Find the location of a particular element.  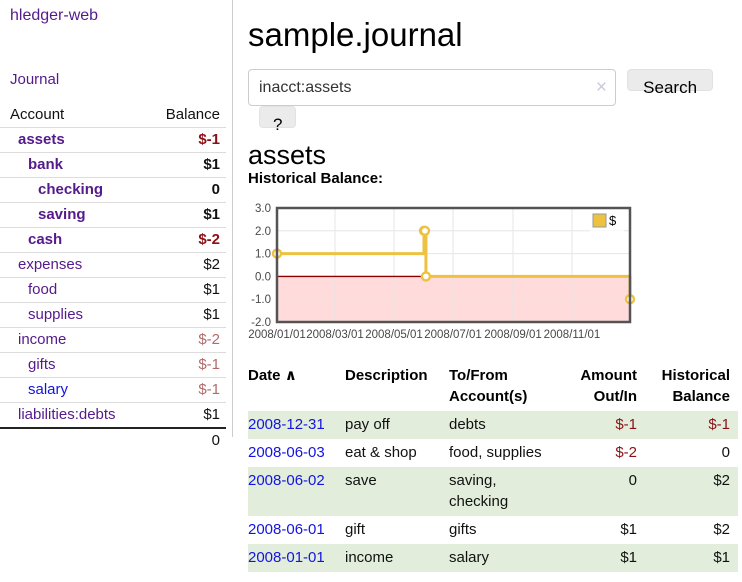

account-row: liabilities:debts $1 is located at coordinates (113, 415).